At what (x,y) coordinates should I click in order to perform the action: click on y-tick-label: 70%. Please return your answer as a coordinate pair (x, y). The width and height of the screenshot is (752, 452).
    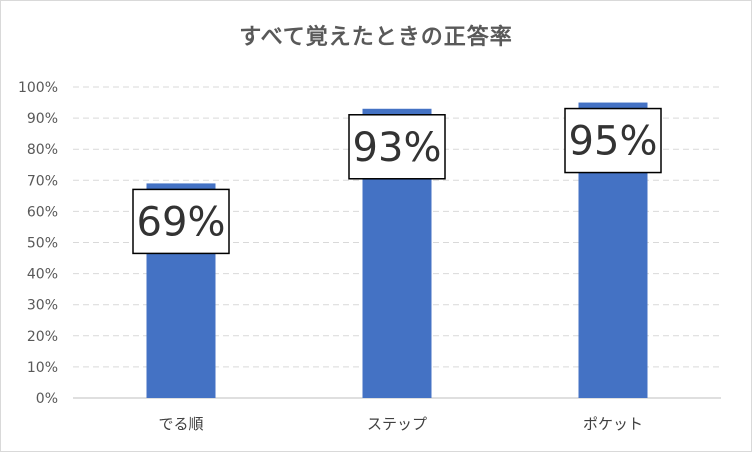
    Looking at the image, I should click on (42, 181).